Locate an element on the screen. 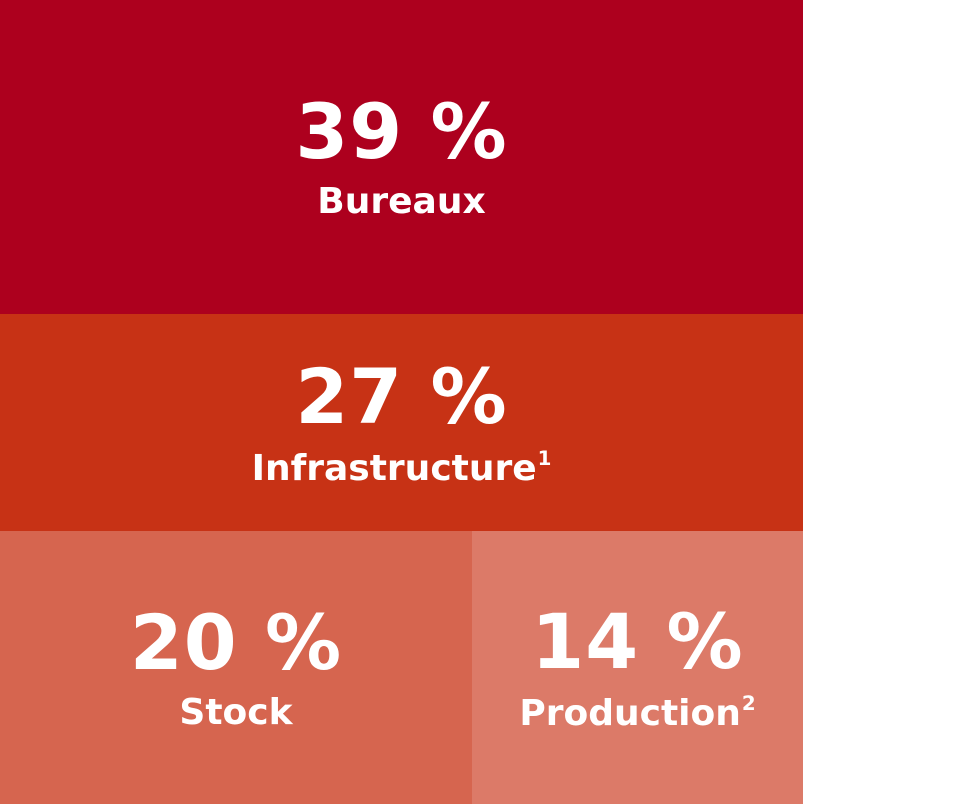 The width and height of the screenshot is (979, 804). tile-category-label: Bureaux is located at coordinates (401, 202).